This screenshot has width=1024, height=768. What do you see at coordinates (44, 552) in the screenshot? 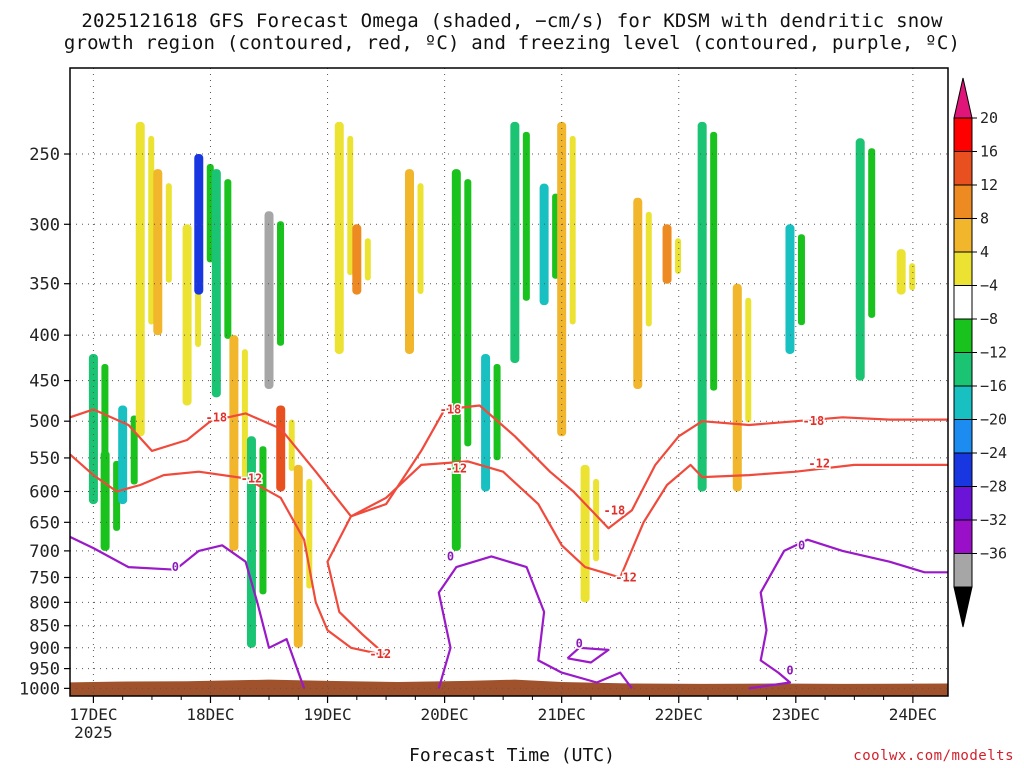
I see `y-tick-label: 700` at bounding box center [44, 552].